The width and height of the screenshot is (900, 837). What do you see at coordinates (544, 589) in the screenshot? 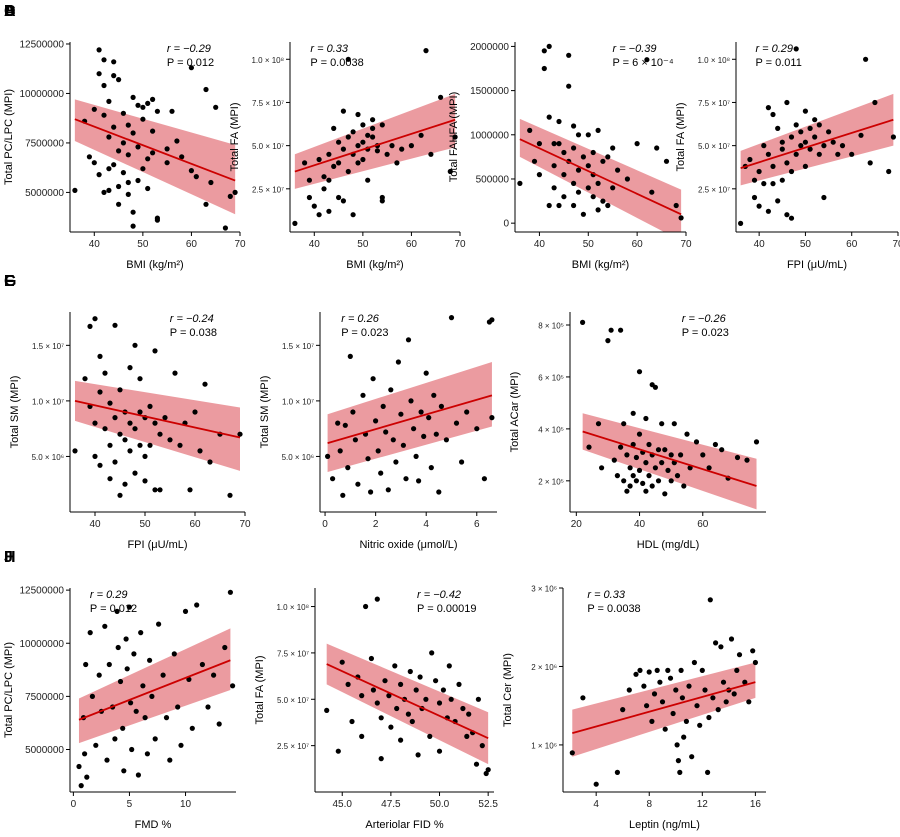
I see `y-tick-label: 3 × 10⁶` at bounding box center [544, 589].